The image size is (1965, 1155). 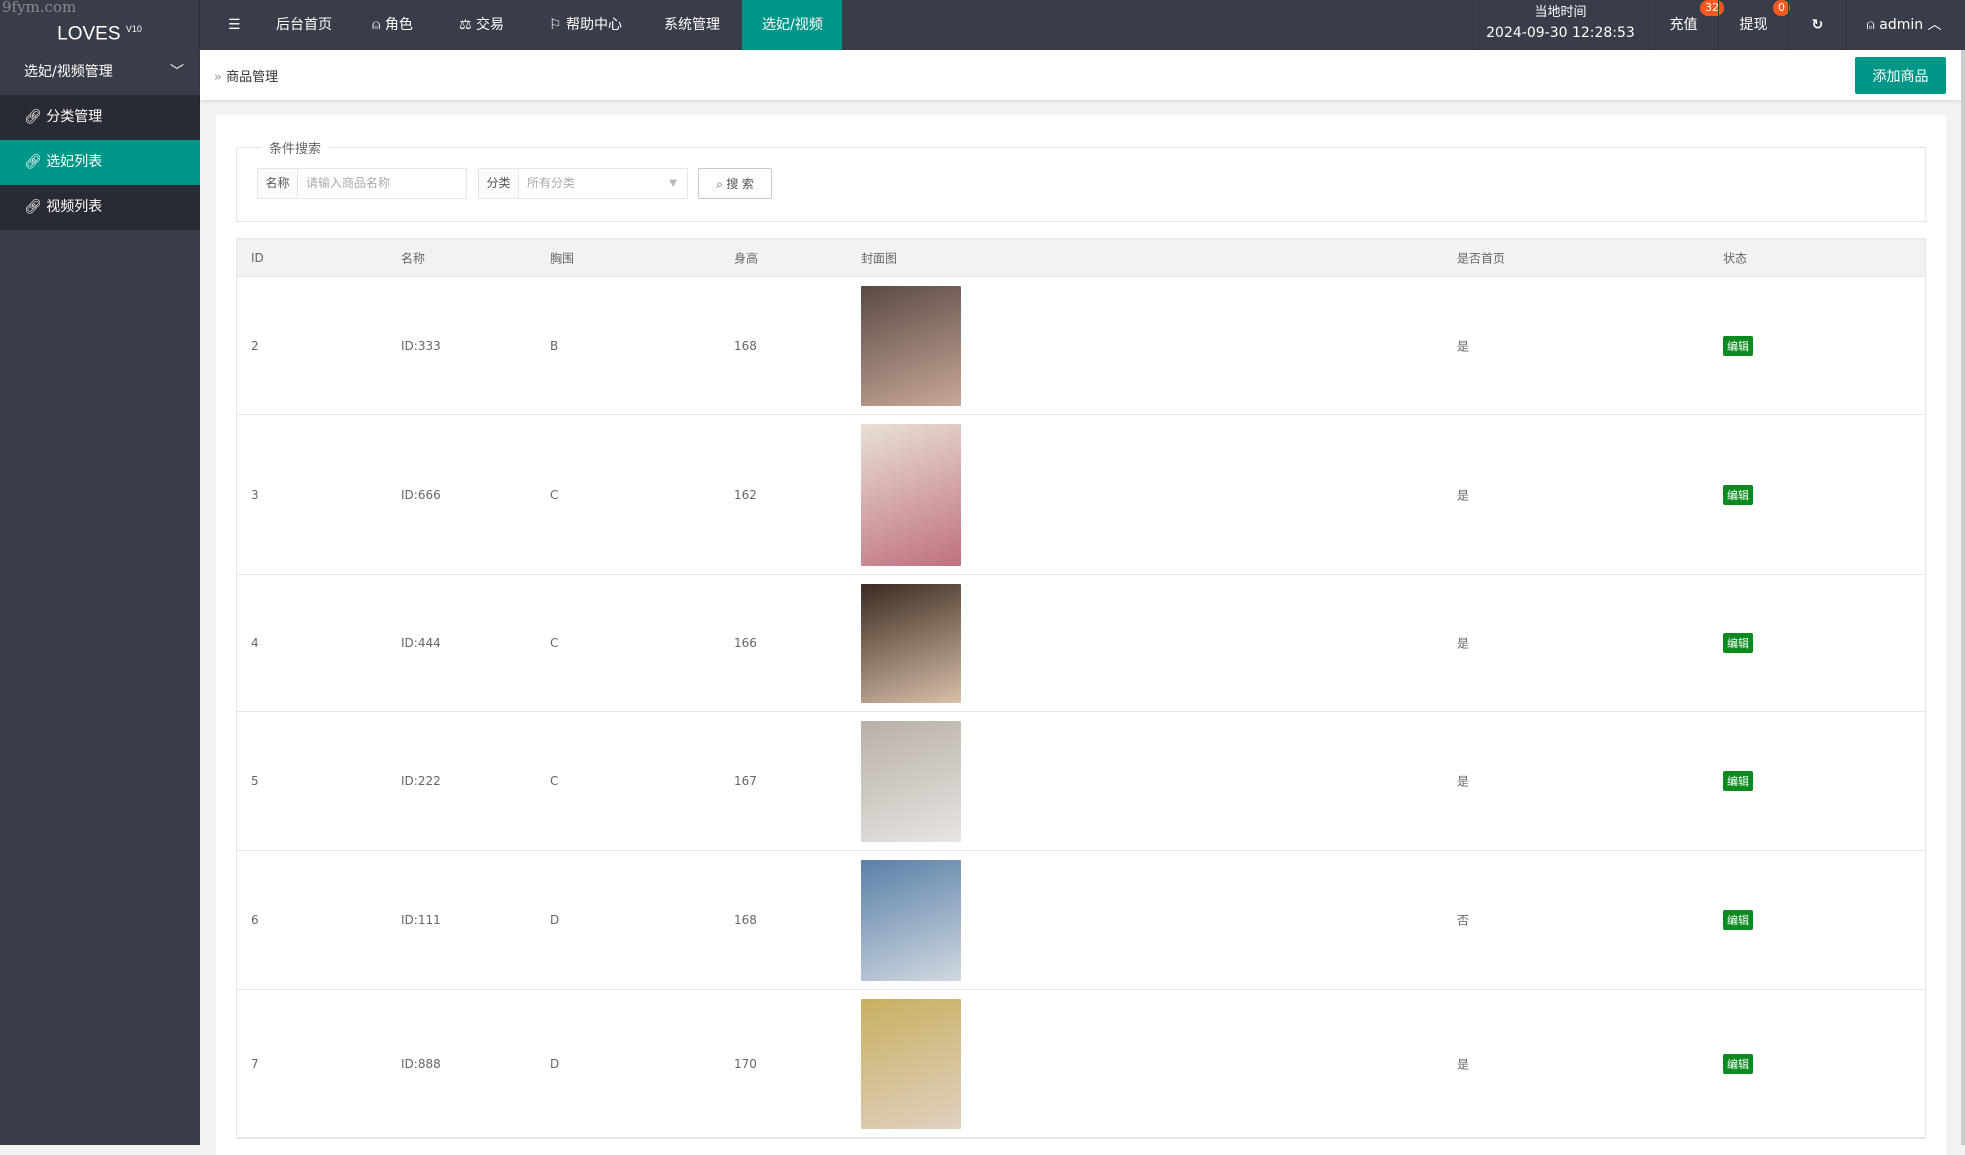 I want to click on cell-height: 167, so click(x=745, y=781).